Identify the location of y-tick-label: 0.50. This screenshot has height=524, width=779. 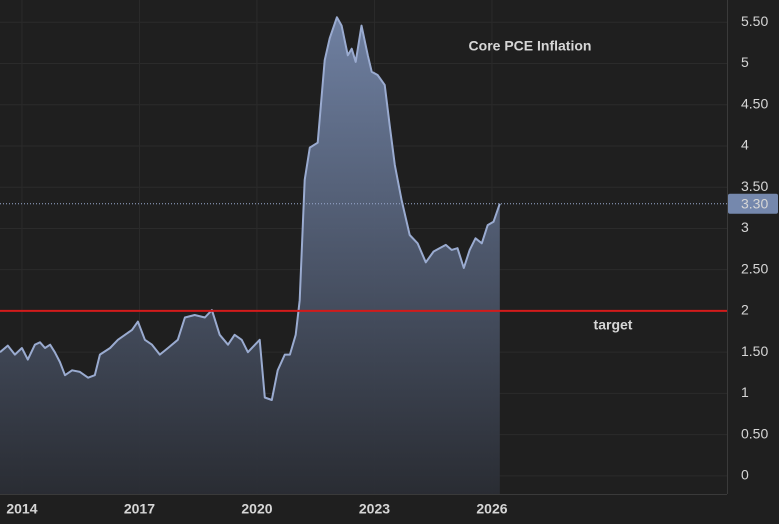
(754, 433).